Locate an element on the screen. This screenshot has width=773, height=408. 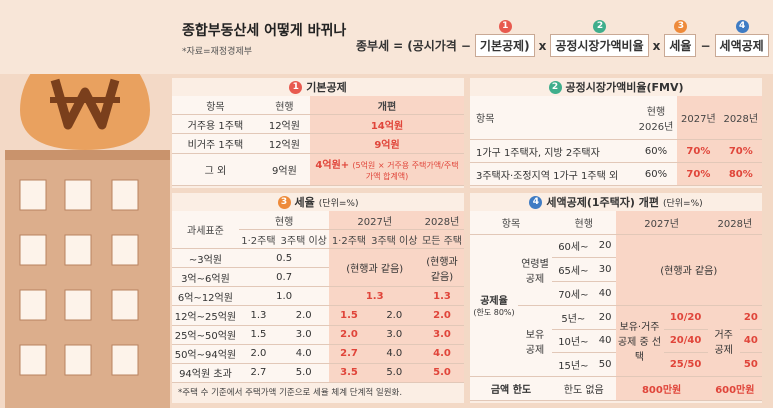
text: 0.7 is located at coordinates (284, 277).